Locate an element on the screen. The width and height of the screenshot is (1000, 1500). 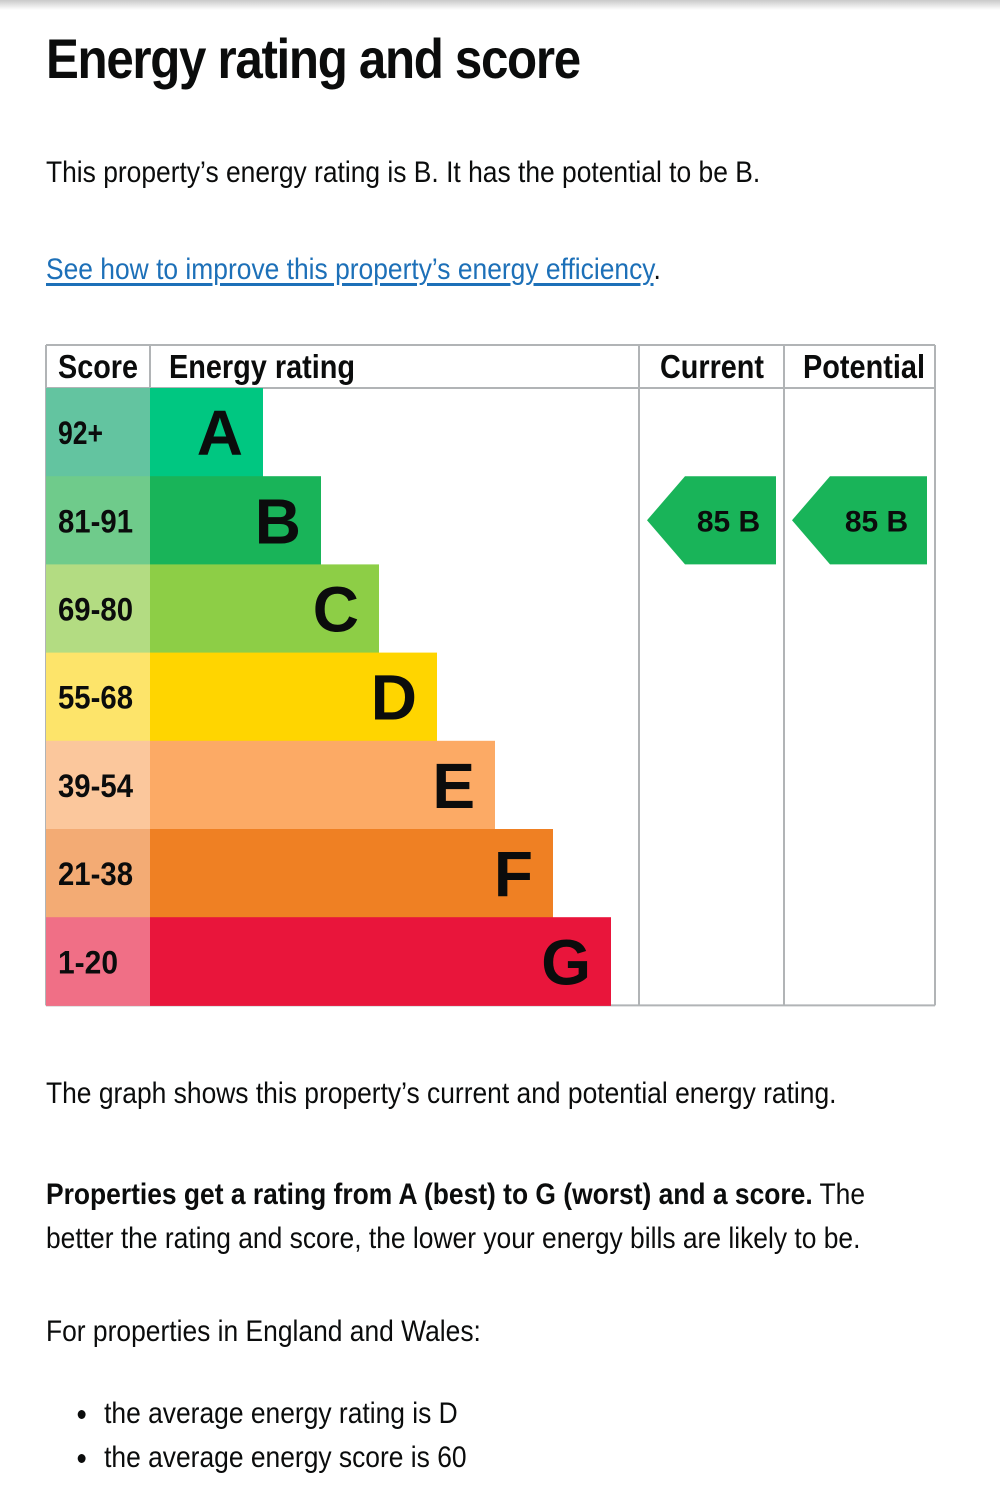
score-range-c: 69-80 is located at coordinates (95, 610).